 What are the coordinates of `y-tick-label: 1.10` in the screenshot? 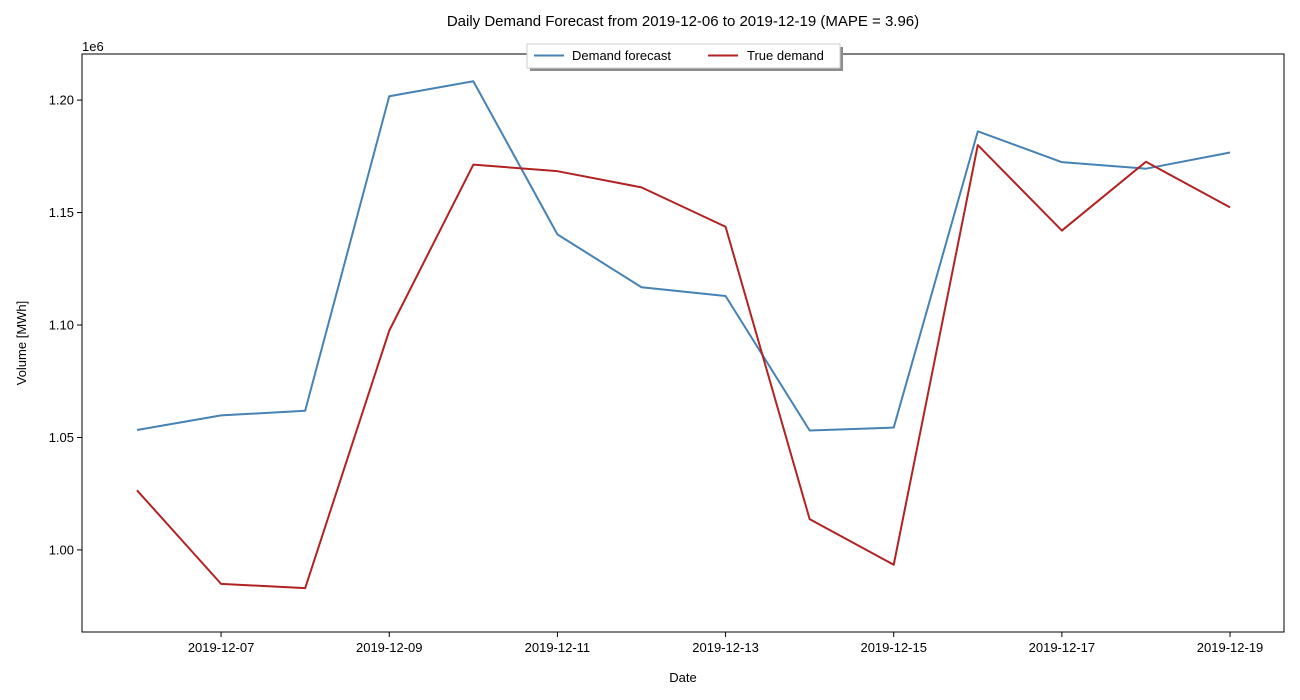 It's located at (61, 325).